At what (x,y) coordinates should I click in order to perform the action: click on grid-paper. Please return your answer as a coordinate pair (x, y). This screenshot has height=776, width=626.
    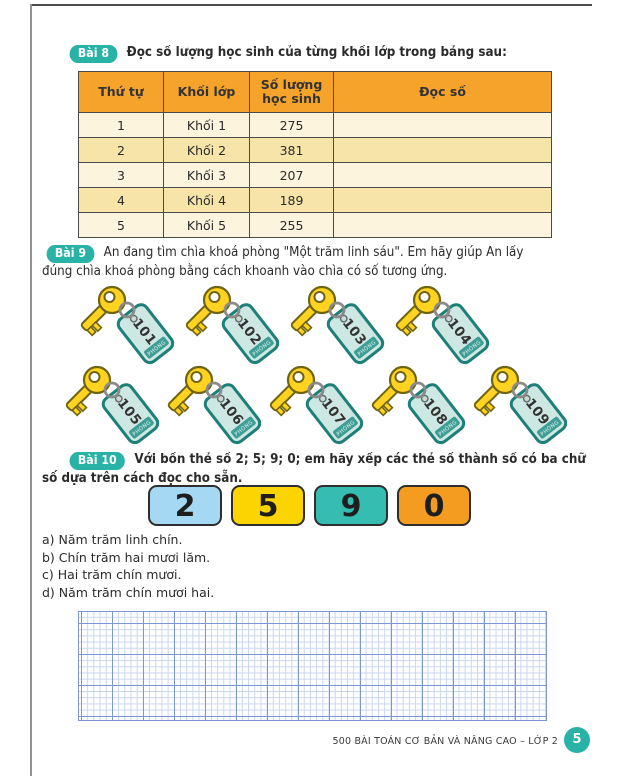
    Looking at the image, I should click on (312, 666).